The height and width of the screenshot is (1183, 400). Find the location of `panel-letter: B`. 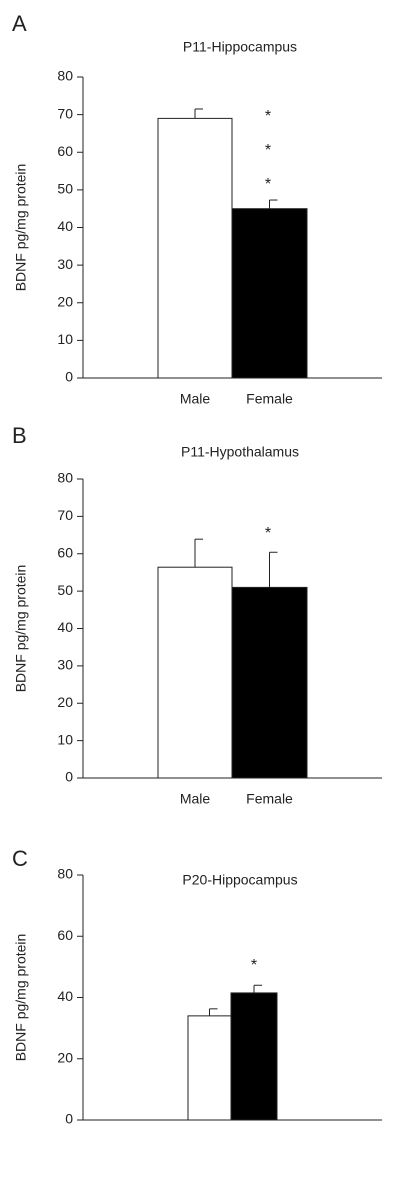

panel-letter: B is located at coordinates (19, 435).